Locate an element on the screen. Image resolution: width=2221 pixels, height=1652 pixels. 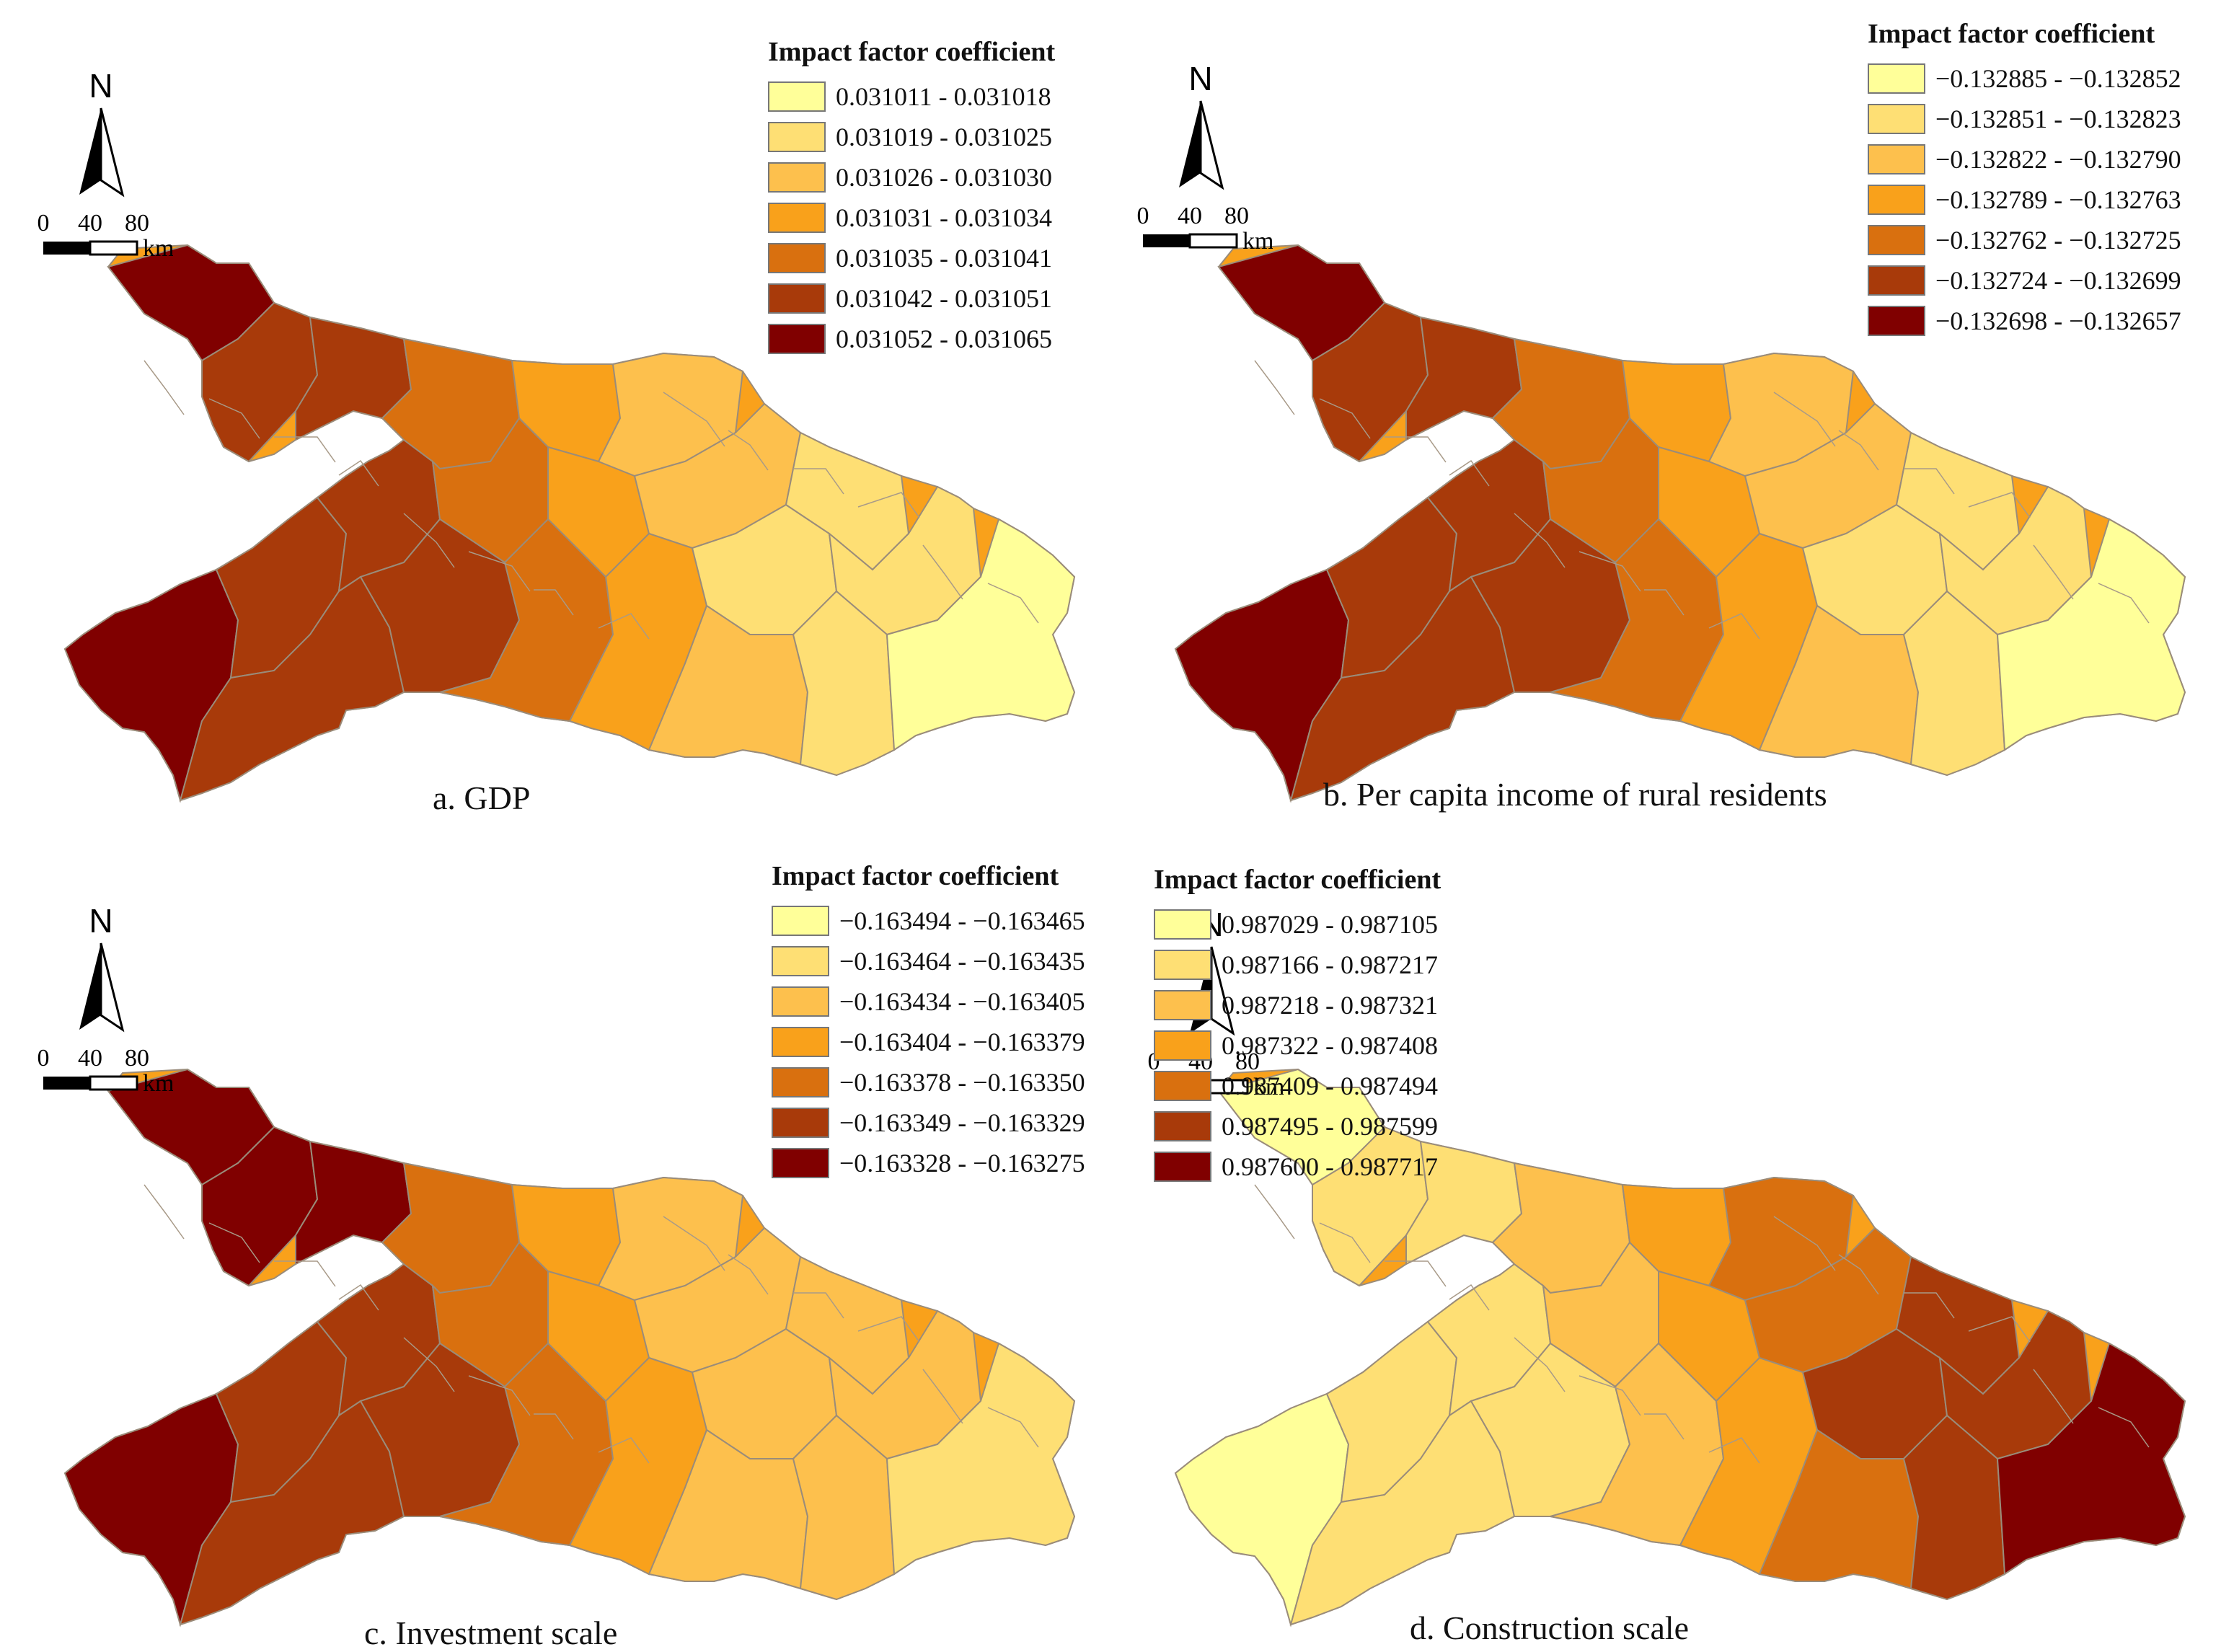
caption-d: d. Construction scale is located at coordinates (1550, 1627).